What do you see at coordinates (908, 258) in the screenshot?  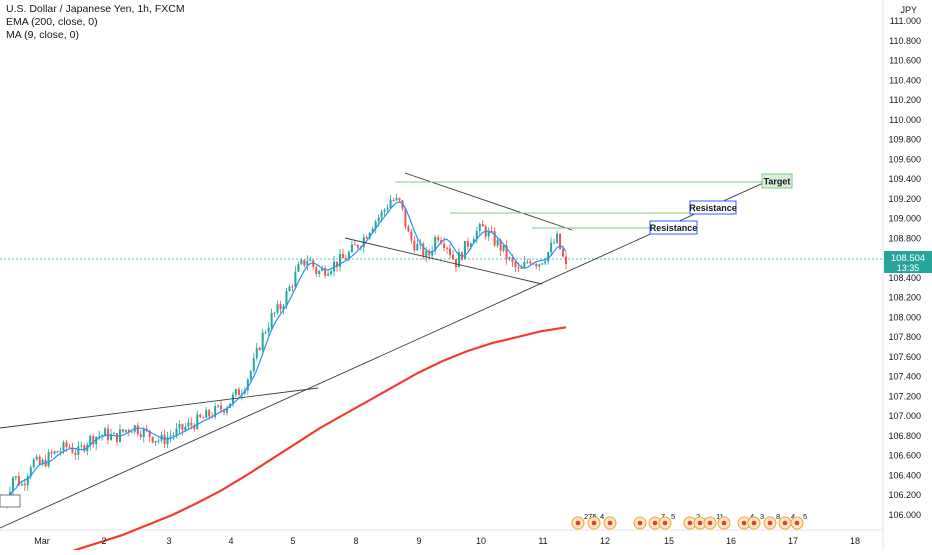 I see `svg-text: 108.504` at bounding box center [908, 258].